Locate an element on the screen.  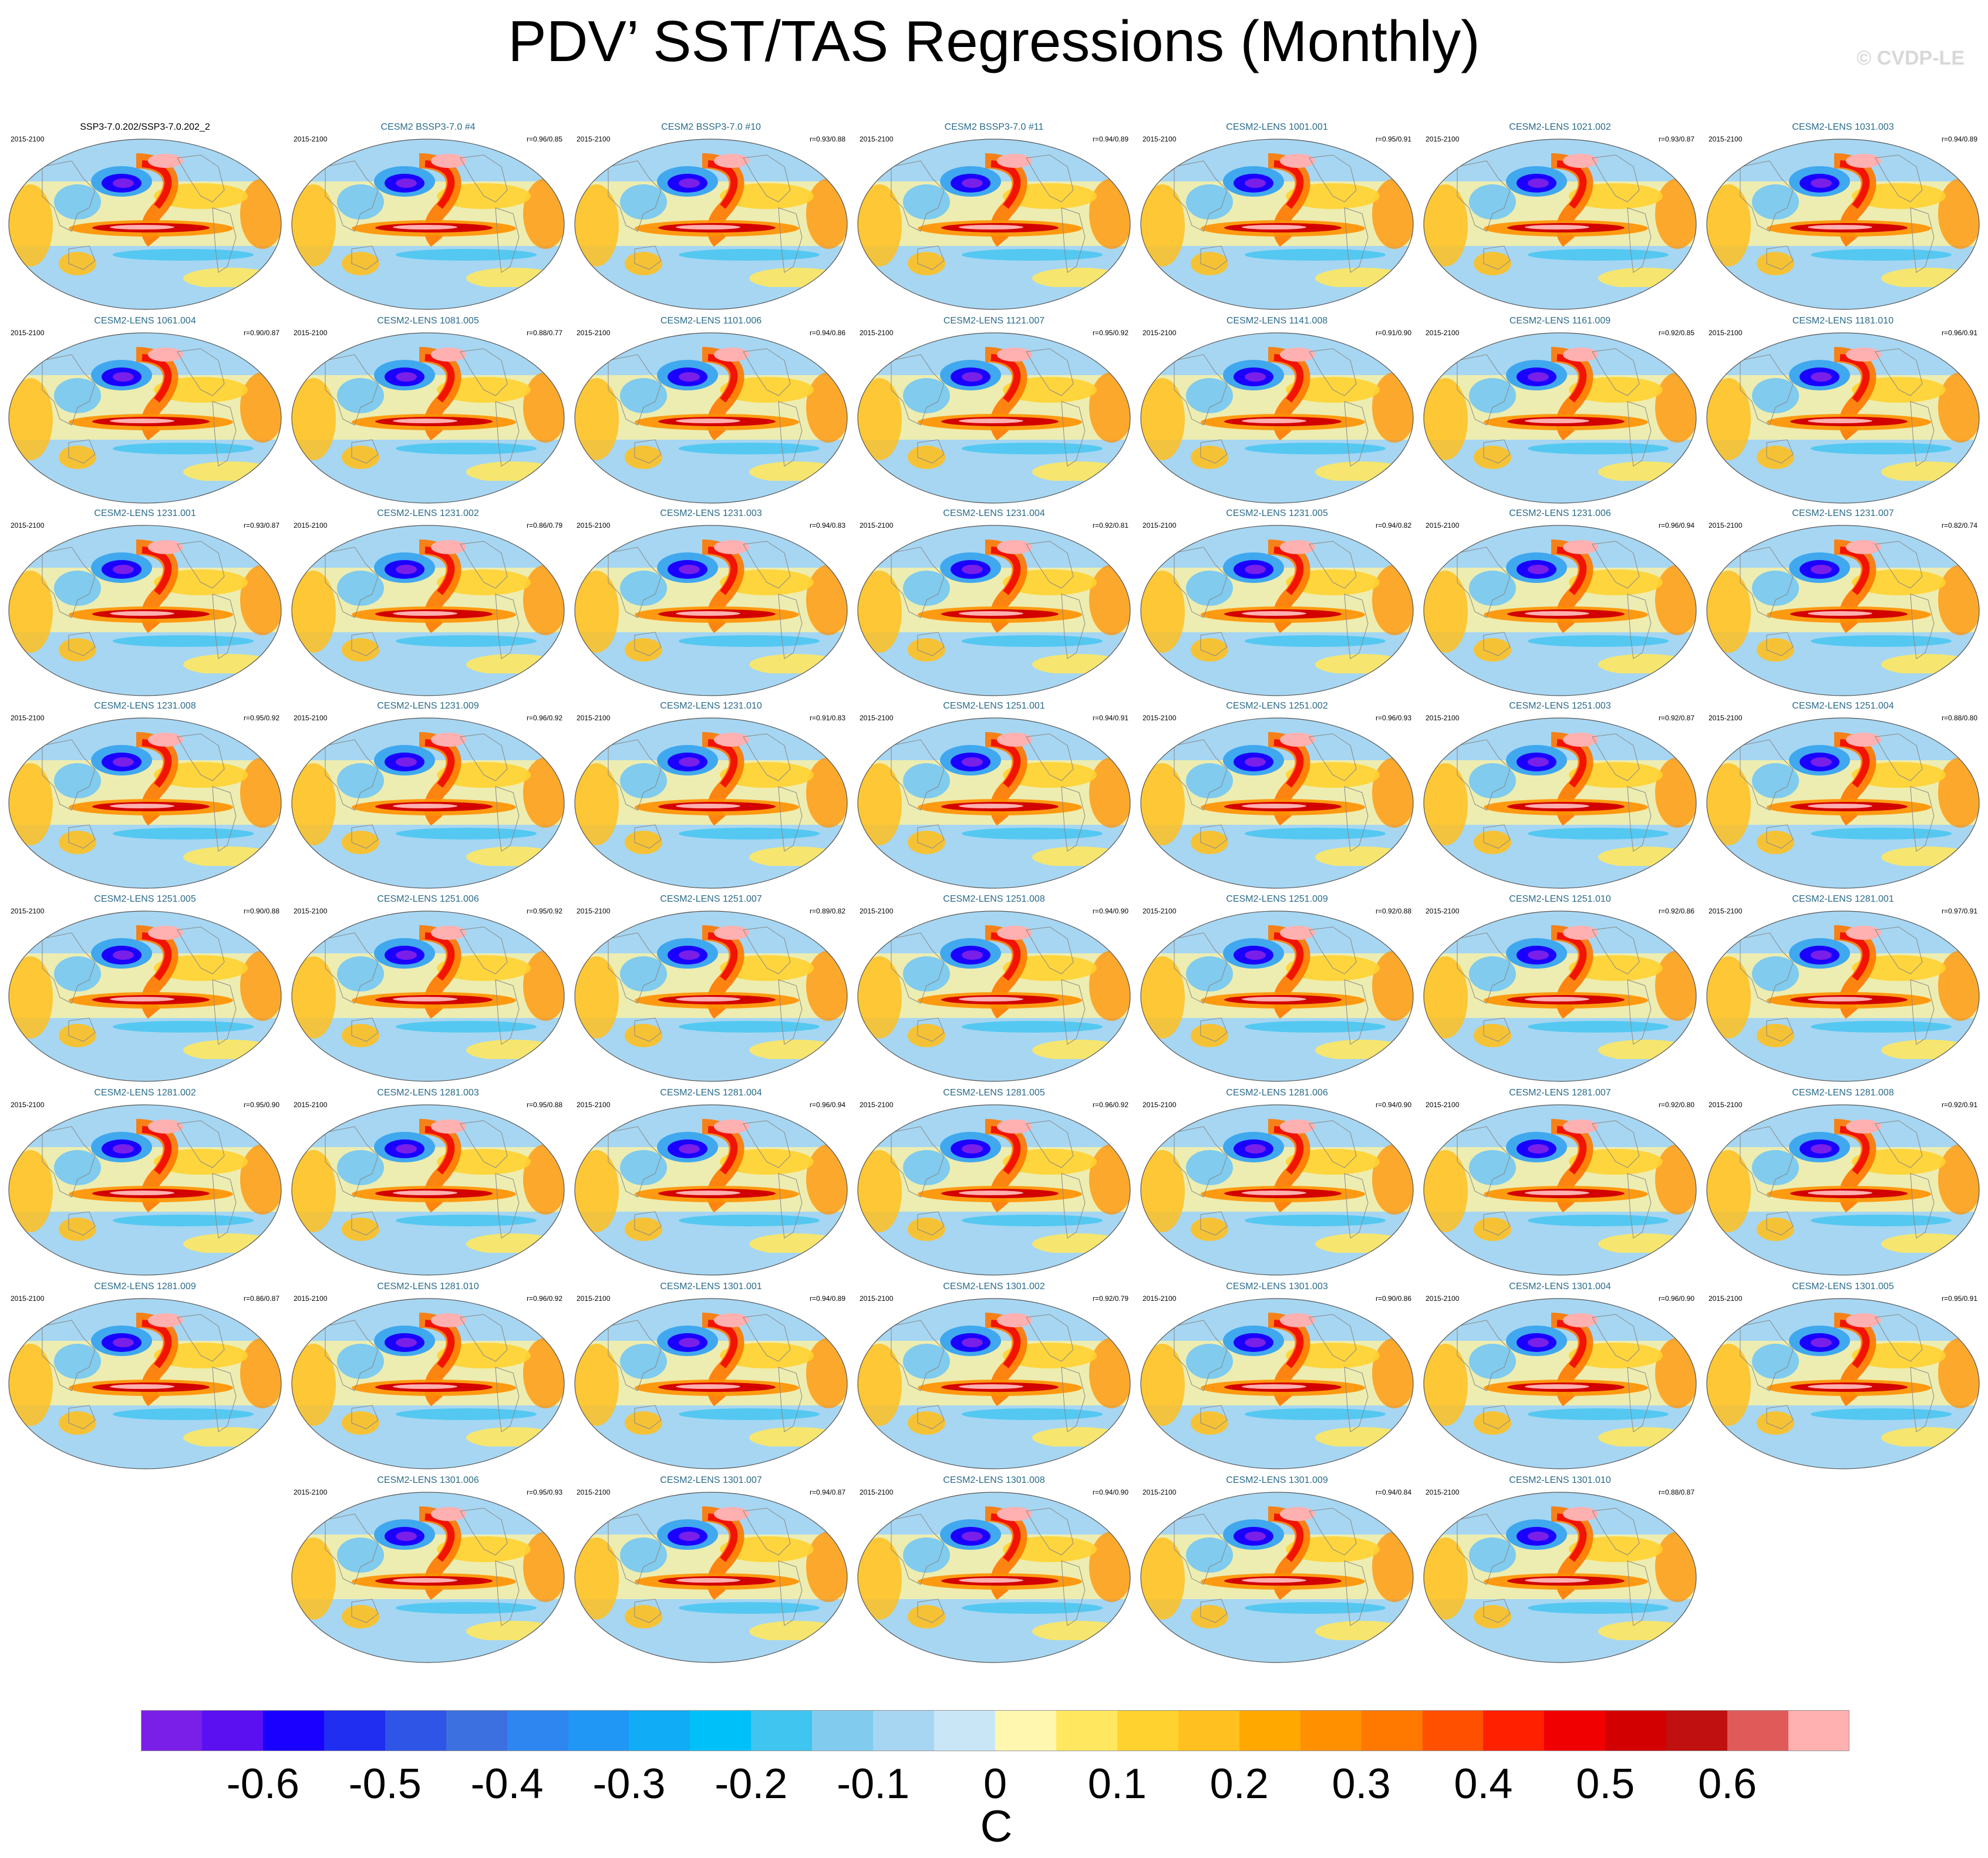
map-panel: CESM2-LENS 1231.010 2015-2100 r=0.91/0.83 is located at coordinates (711, 793).